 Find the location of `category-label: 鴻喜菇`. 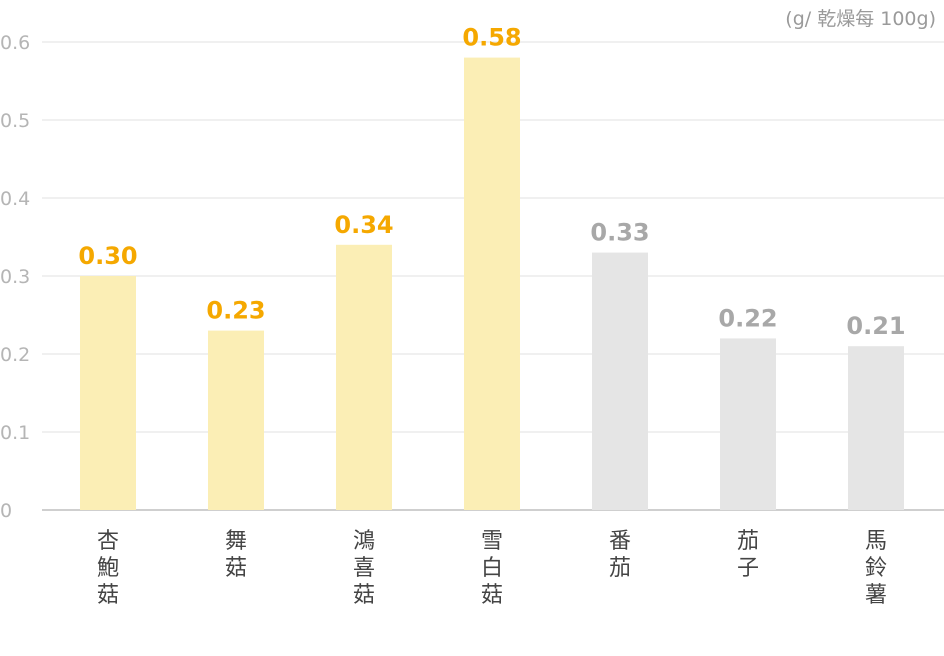

category-label: 鴻喜菇 is located at coordinates (364, 568).